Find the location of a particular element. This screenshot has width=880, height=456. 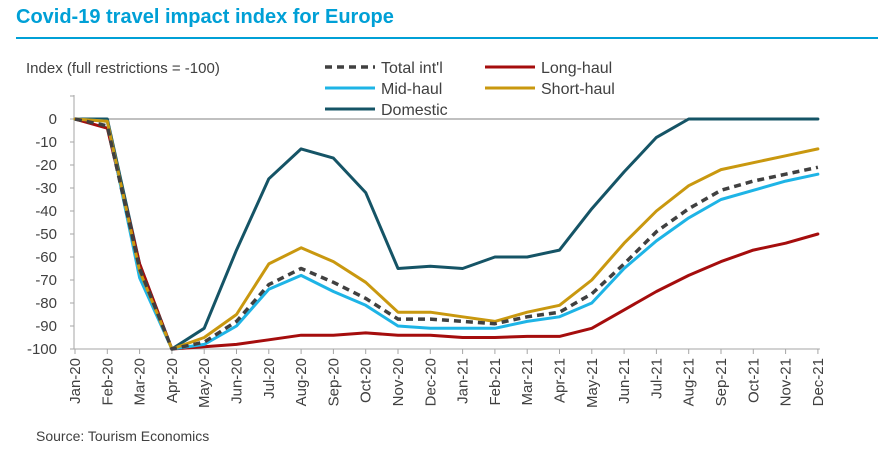

x-tick-label: Feb-21 is located at coordinates (495, 382).